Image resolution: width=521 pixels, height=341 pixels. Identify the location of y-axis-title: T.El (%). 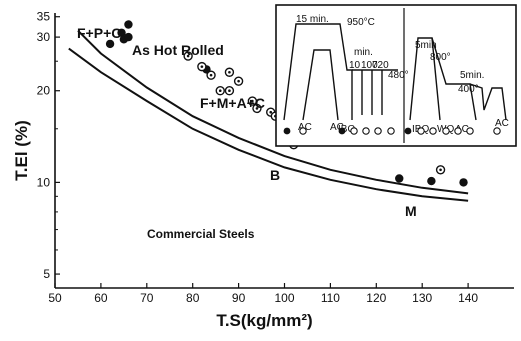
(21, 150).